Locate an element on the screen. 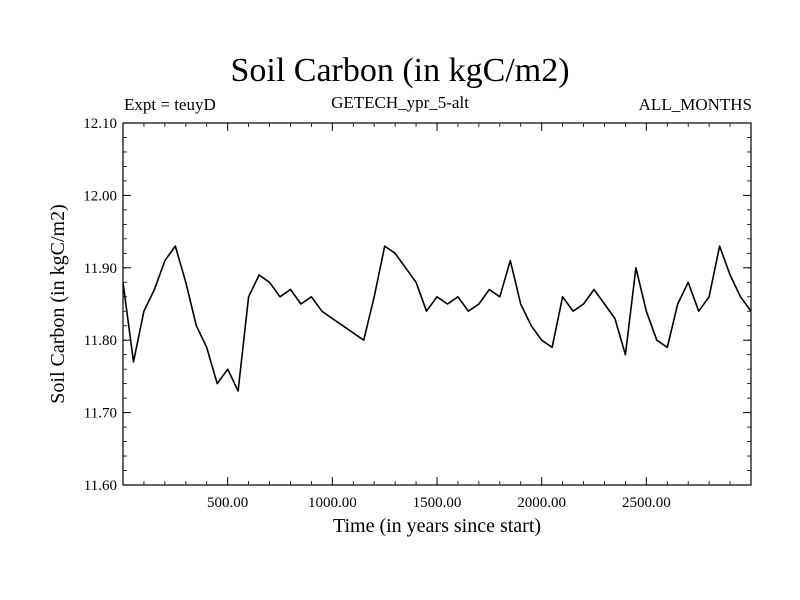  y-tick-label: 12.10 is located at coordinates (100, 124).